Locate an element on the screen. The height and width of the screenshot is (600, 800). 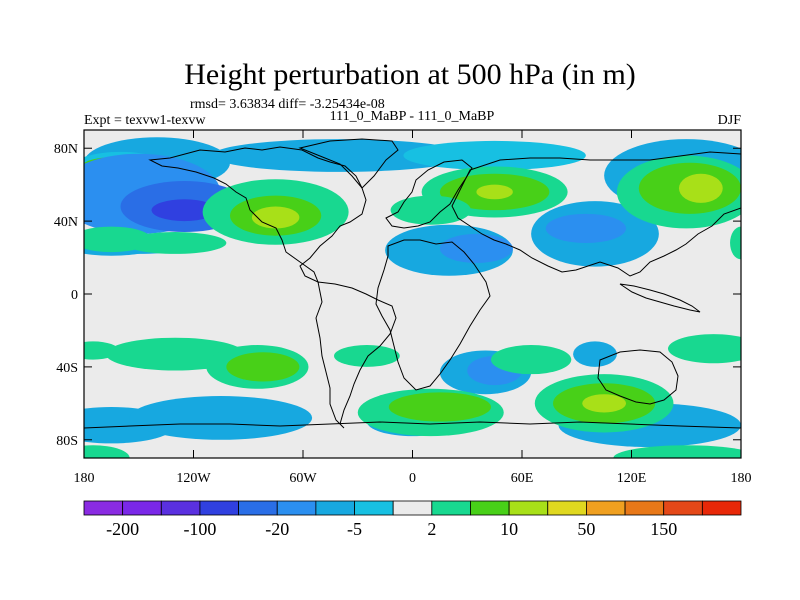
coastline-south-america is located at coordinates (356, 355).